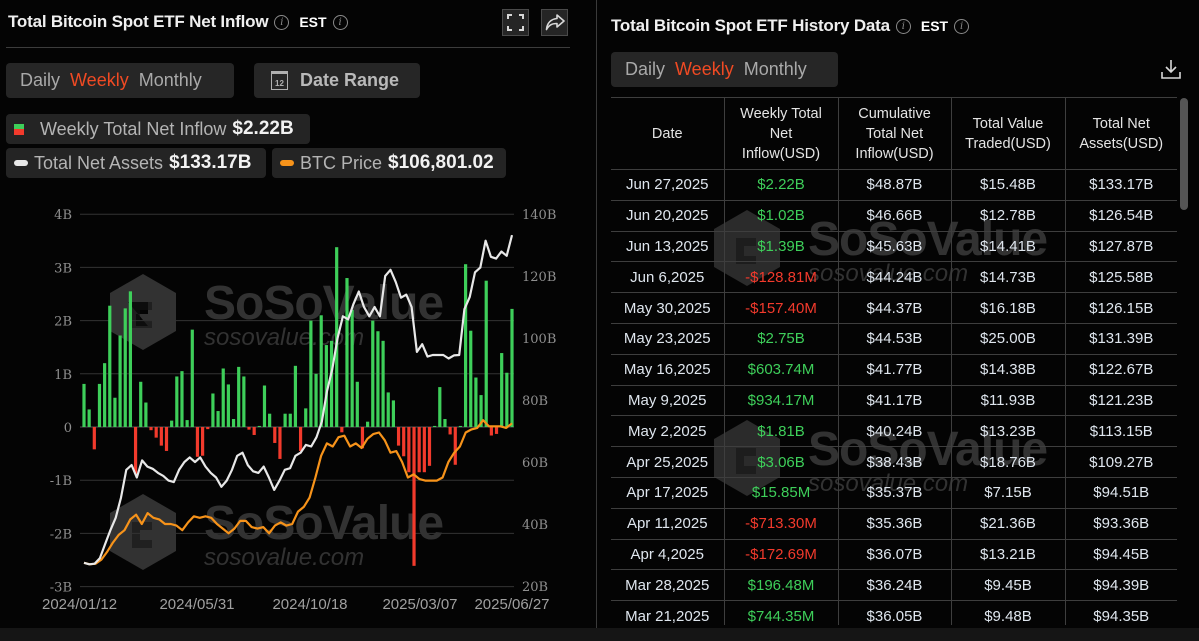 This screenshot has height=641, width=1199. What do you see at coordinates (1184, 154) in the screenshot?
I see `table-scrollbar` at bounding box center [1184, 154].